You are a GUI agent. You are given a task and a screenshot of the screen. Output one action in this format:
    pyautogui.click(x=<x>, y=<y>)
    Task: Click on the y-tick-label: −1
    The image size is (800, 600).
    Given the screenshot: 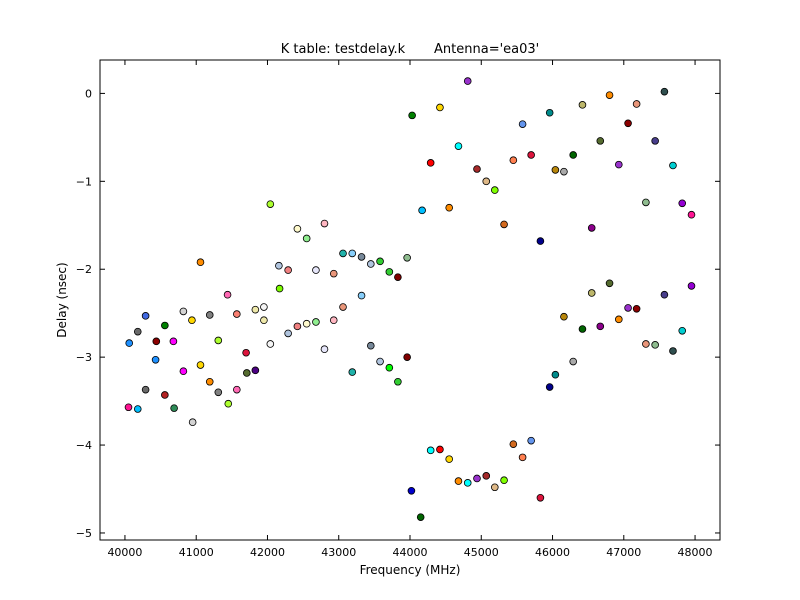 What is the action you would take?
    pyautogui.click(x=84, y=181)
    